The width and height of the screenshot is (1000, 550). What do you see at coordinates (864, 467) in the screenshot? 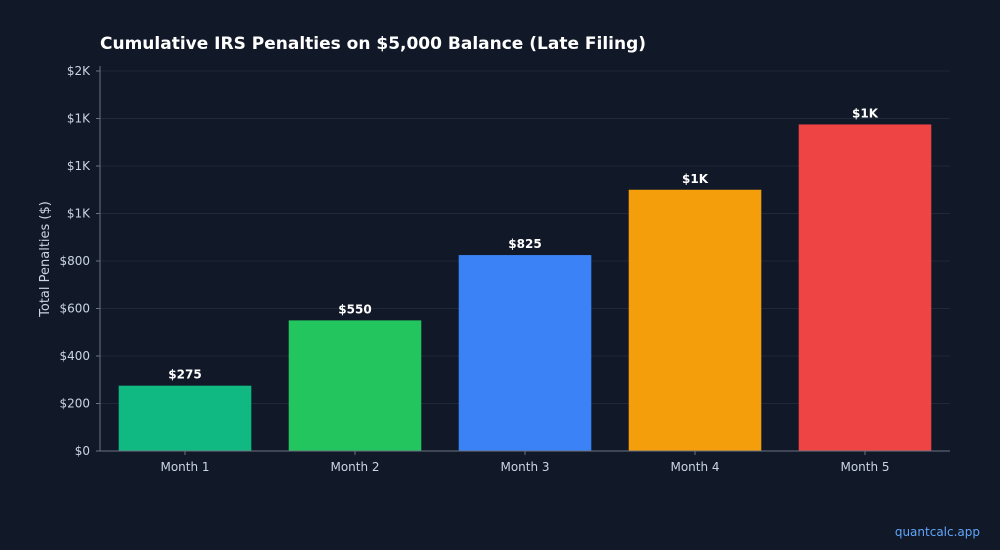
I see `x-tick-label: Month 5` at bounding box center [864, 467].